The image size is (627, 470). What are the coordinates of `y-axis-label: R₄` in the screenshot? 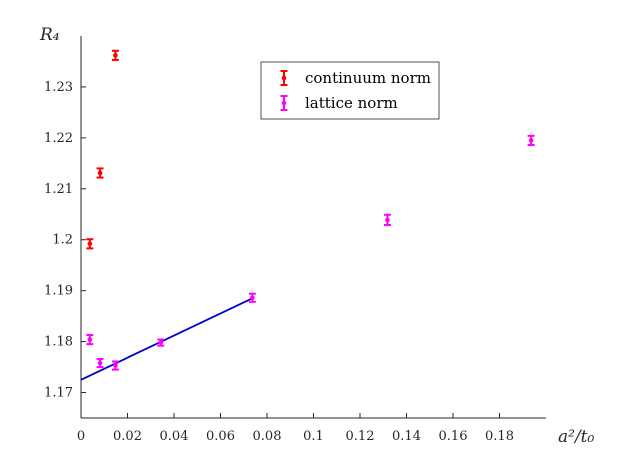 It's located at (49, 35).